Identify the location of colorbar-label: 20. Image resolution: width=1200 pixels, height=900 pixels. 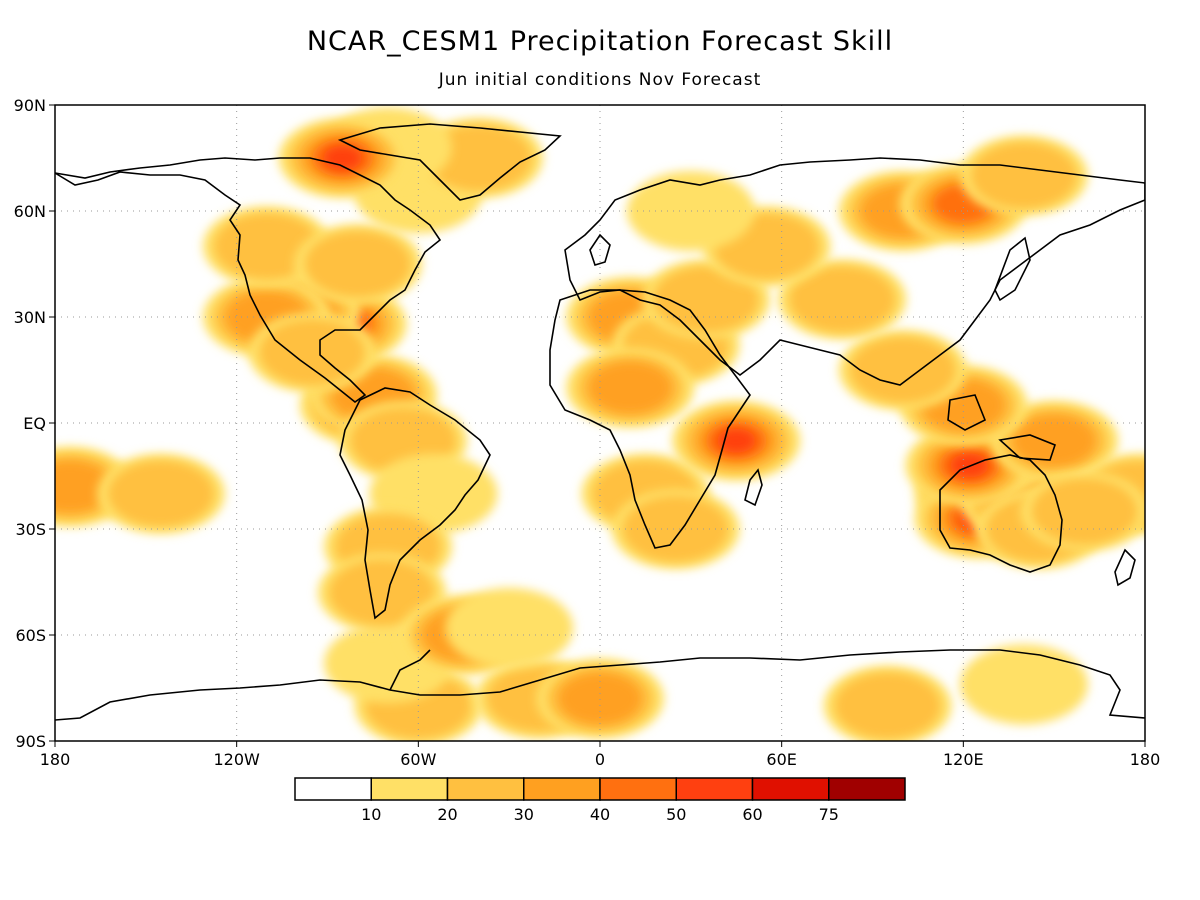
(447, 814).